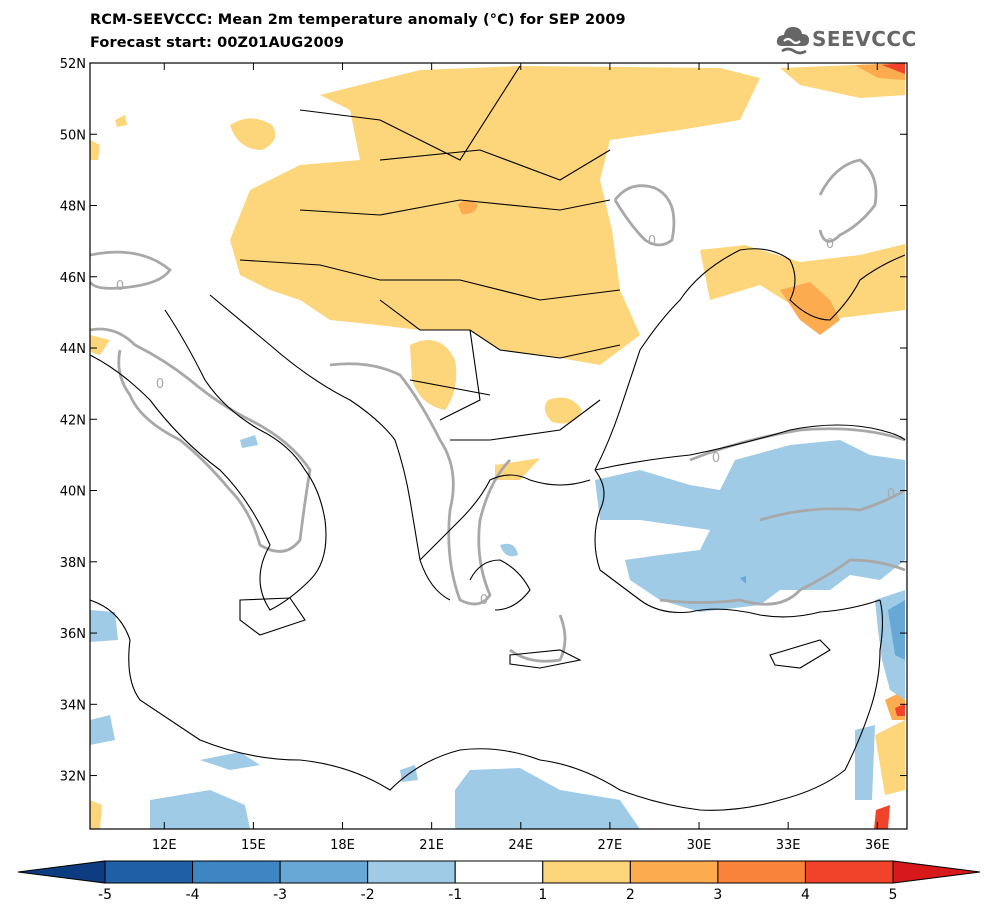 The width and height of the screenshot is (997, 920). I want to click on zero-contour-turkey, so click(782, 582).